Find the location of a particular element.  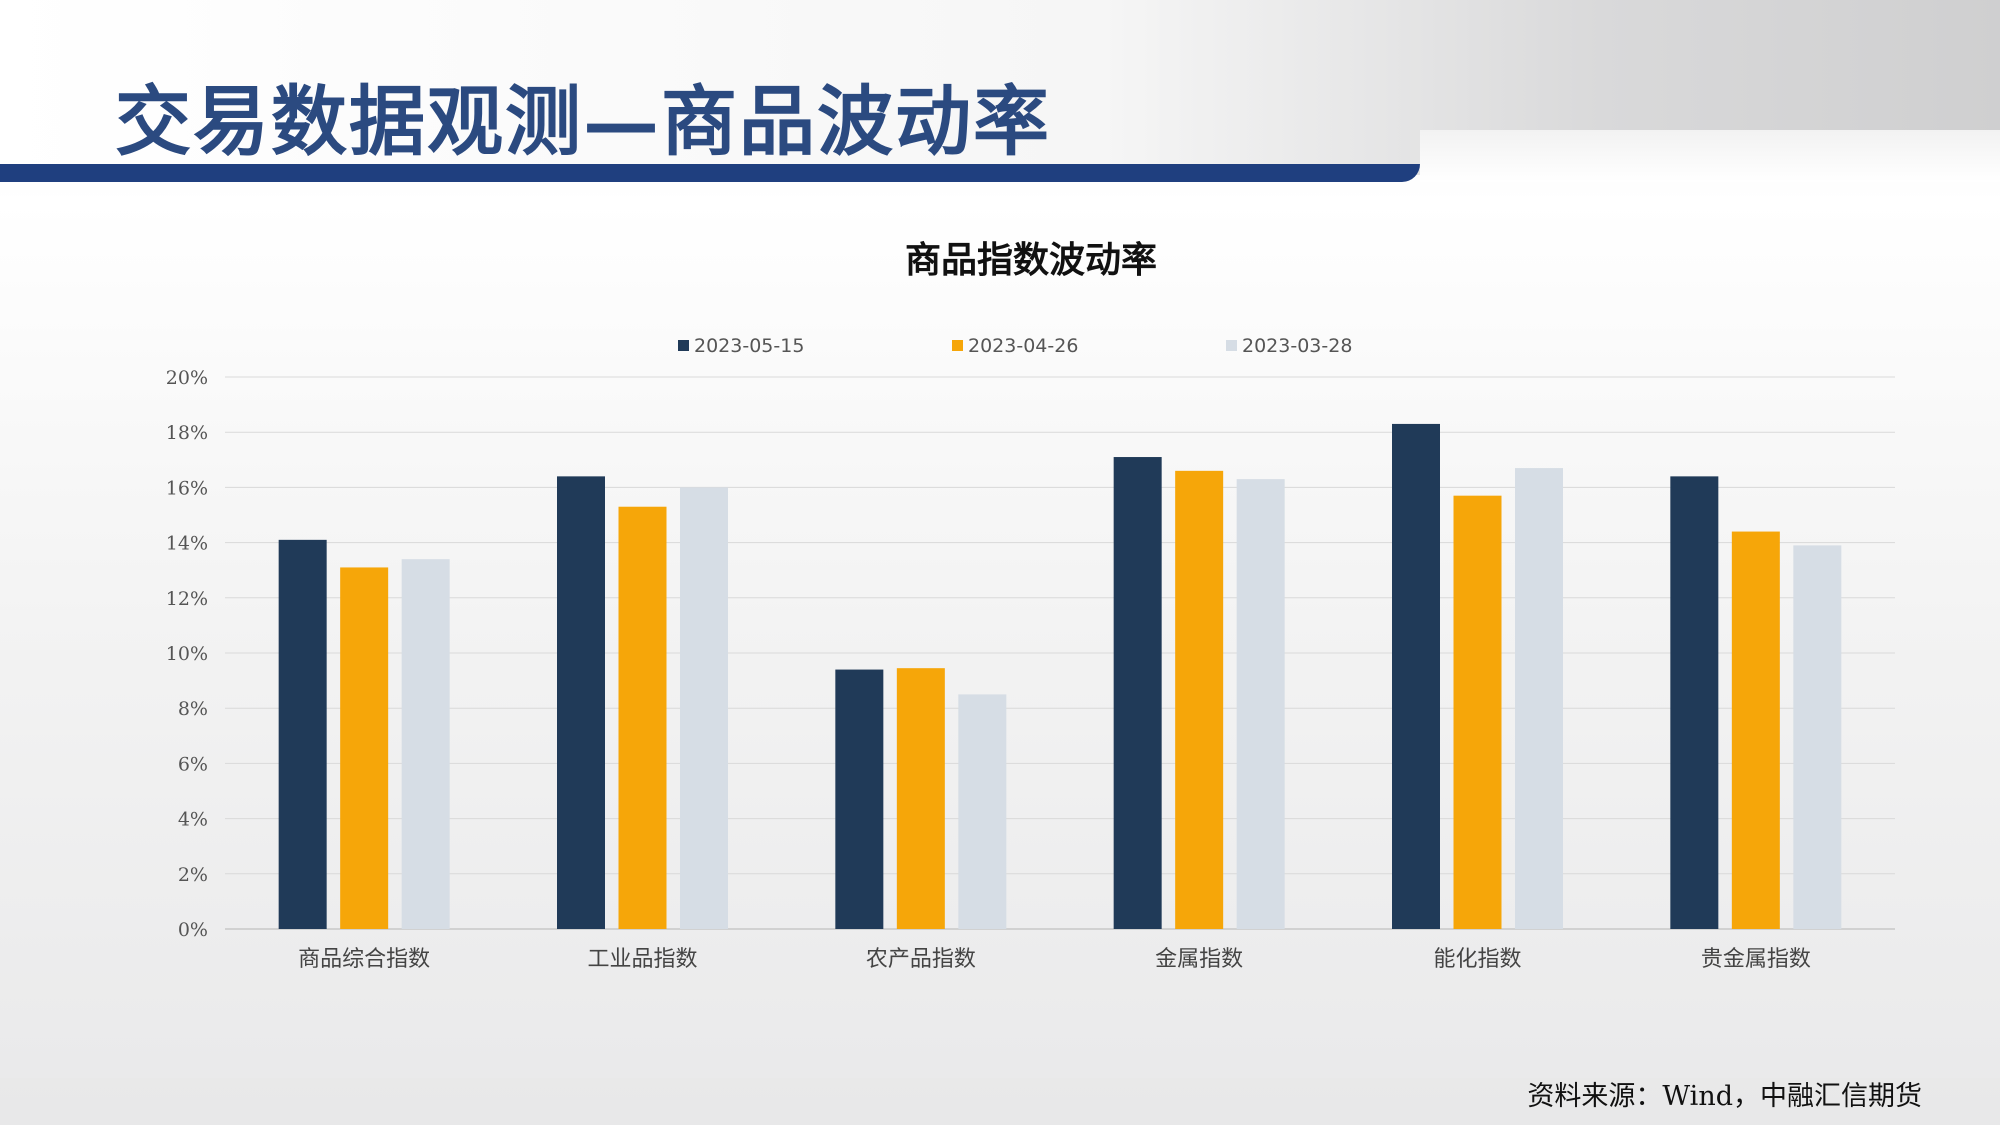

x-category-label: 贵金属指数 is located at coordinates (1756, 959).